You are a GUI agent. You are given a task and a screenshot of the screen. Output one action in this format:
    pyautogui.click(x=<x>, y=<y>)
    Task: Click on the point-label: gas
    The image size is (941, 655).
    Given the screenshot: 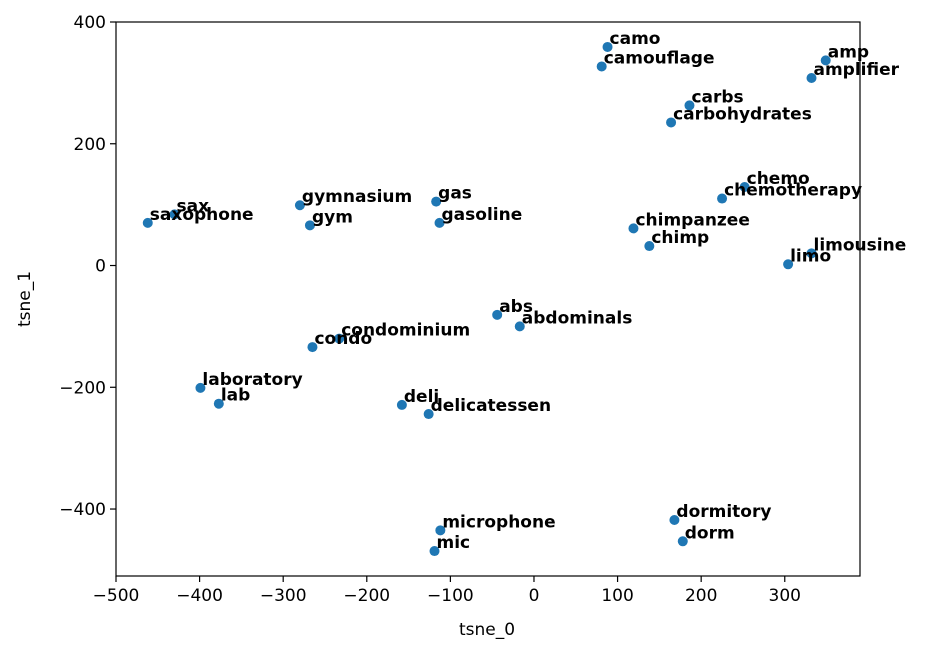 What is the action you would take?
    pyautogui.click(x=455, y=194)
    